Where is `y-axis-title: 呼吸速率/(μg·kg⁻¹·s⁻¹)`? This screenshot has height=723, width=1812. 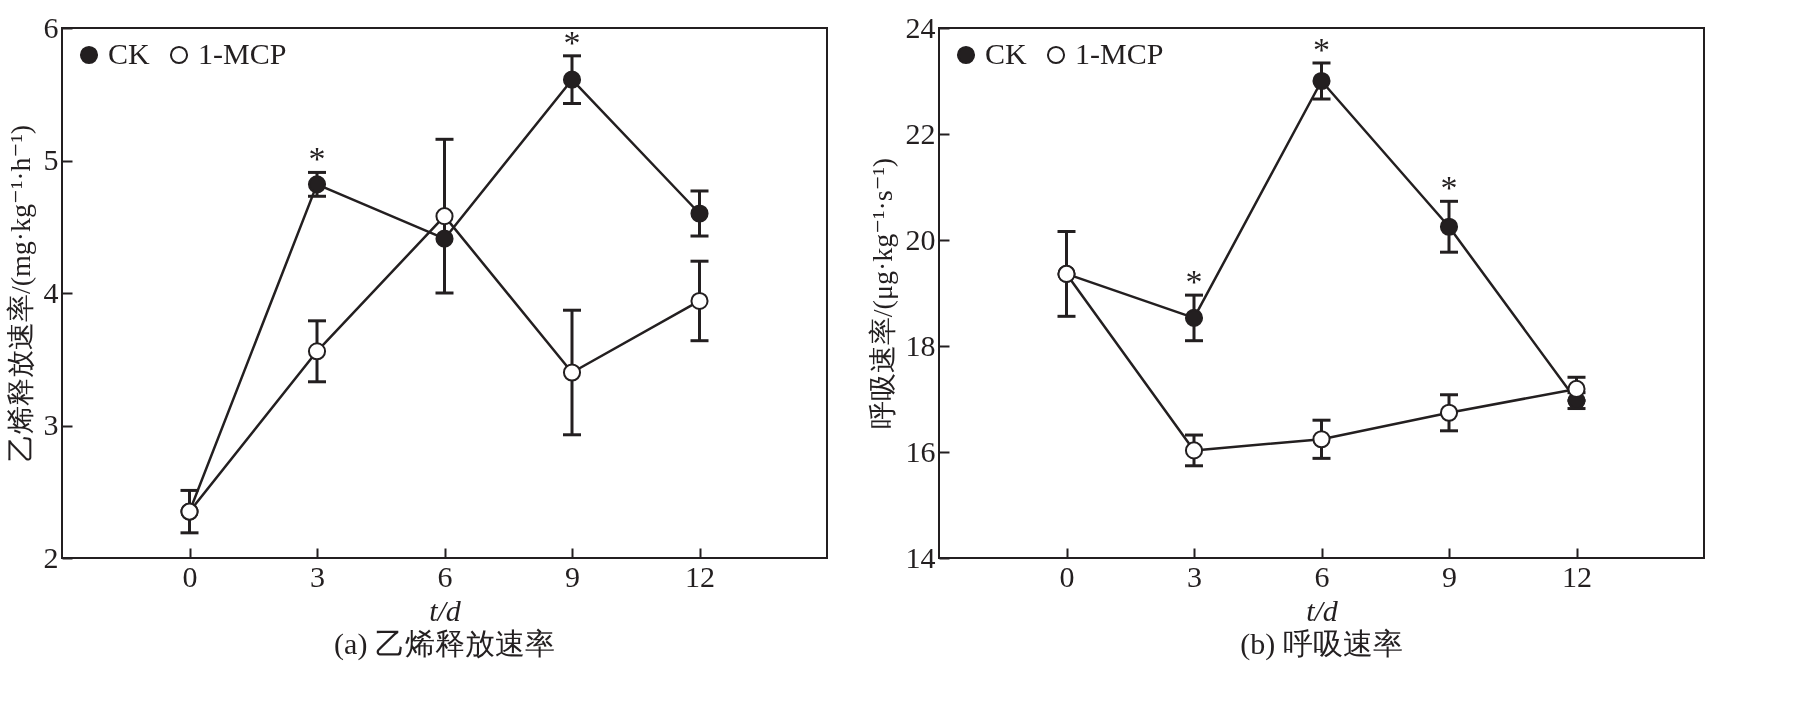
y-axis-title: 呼吸速率/(μg·kg⁻¹·s⁻¹) is located at coordinates (882, 293).